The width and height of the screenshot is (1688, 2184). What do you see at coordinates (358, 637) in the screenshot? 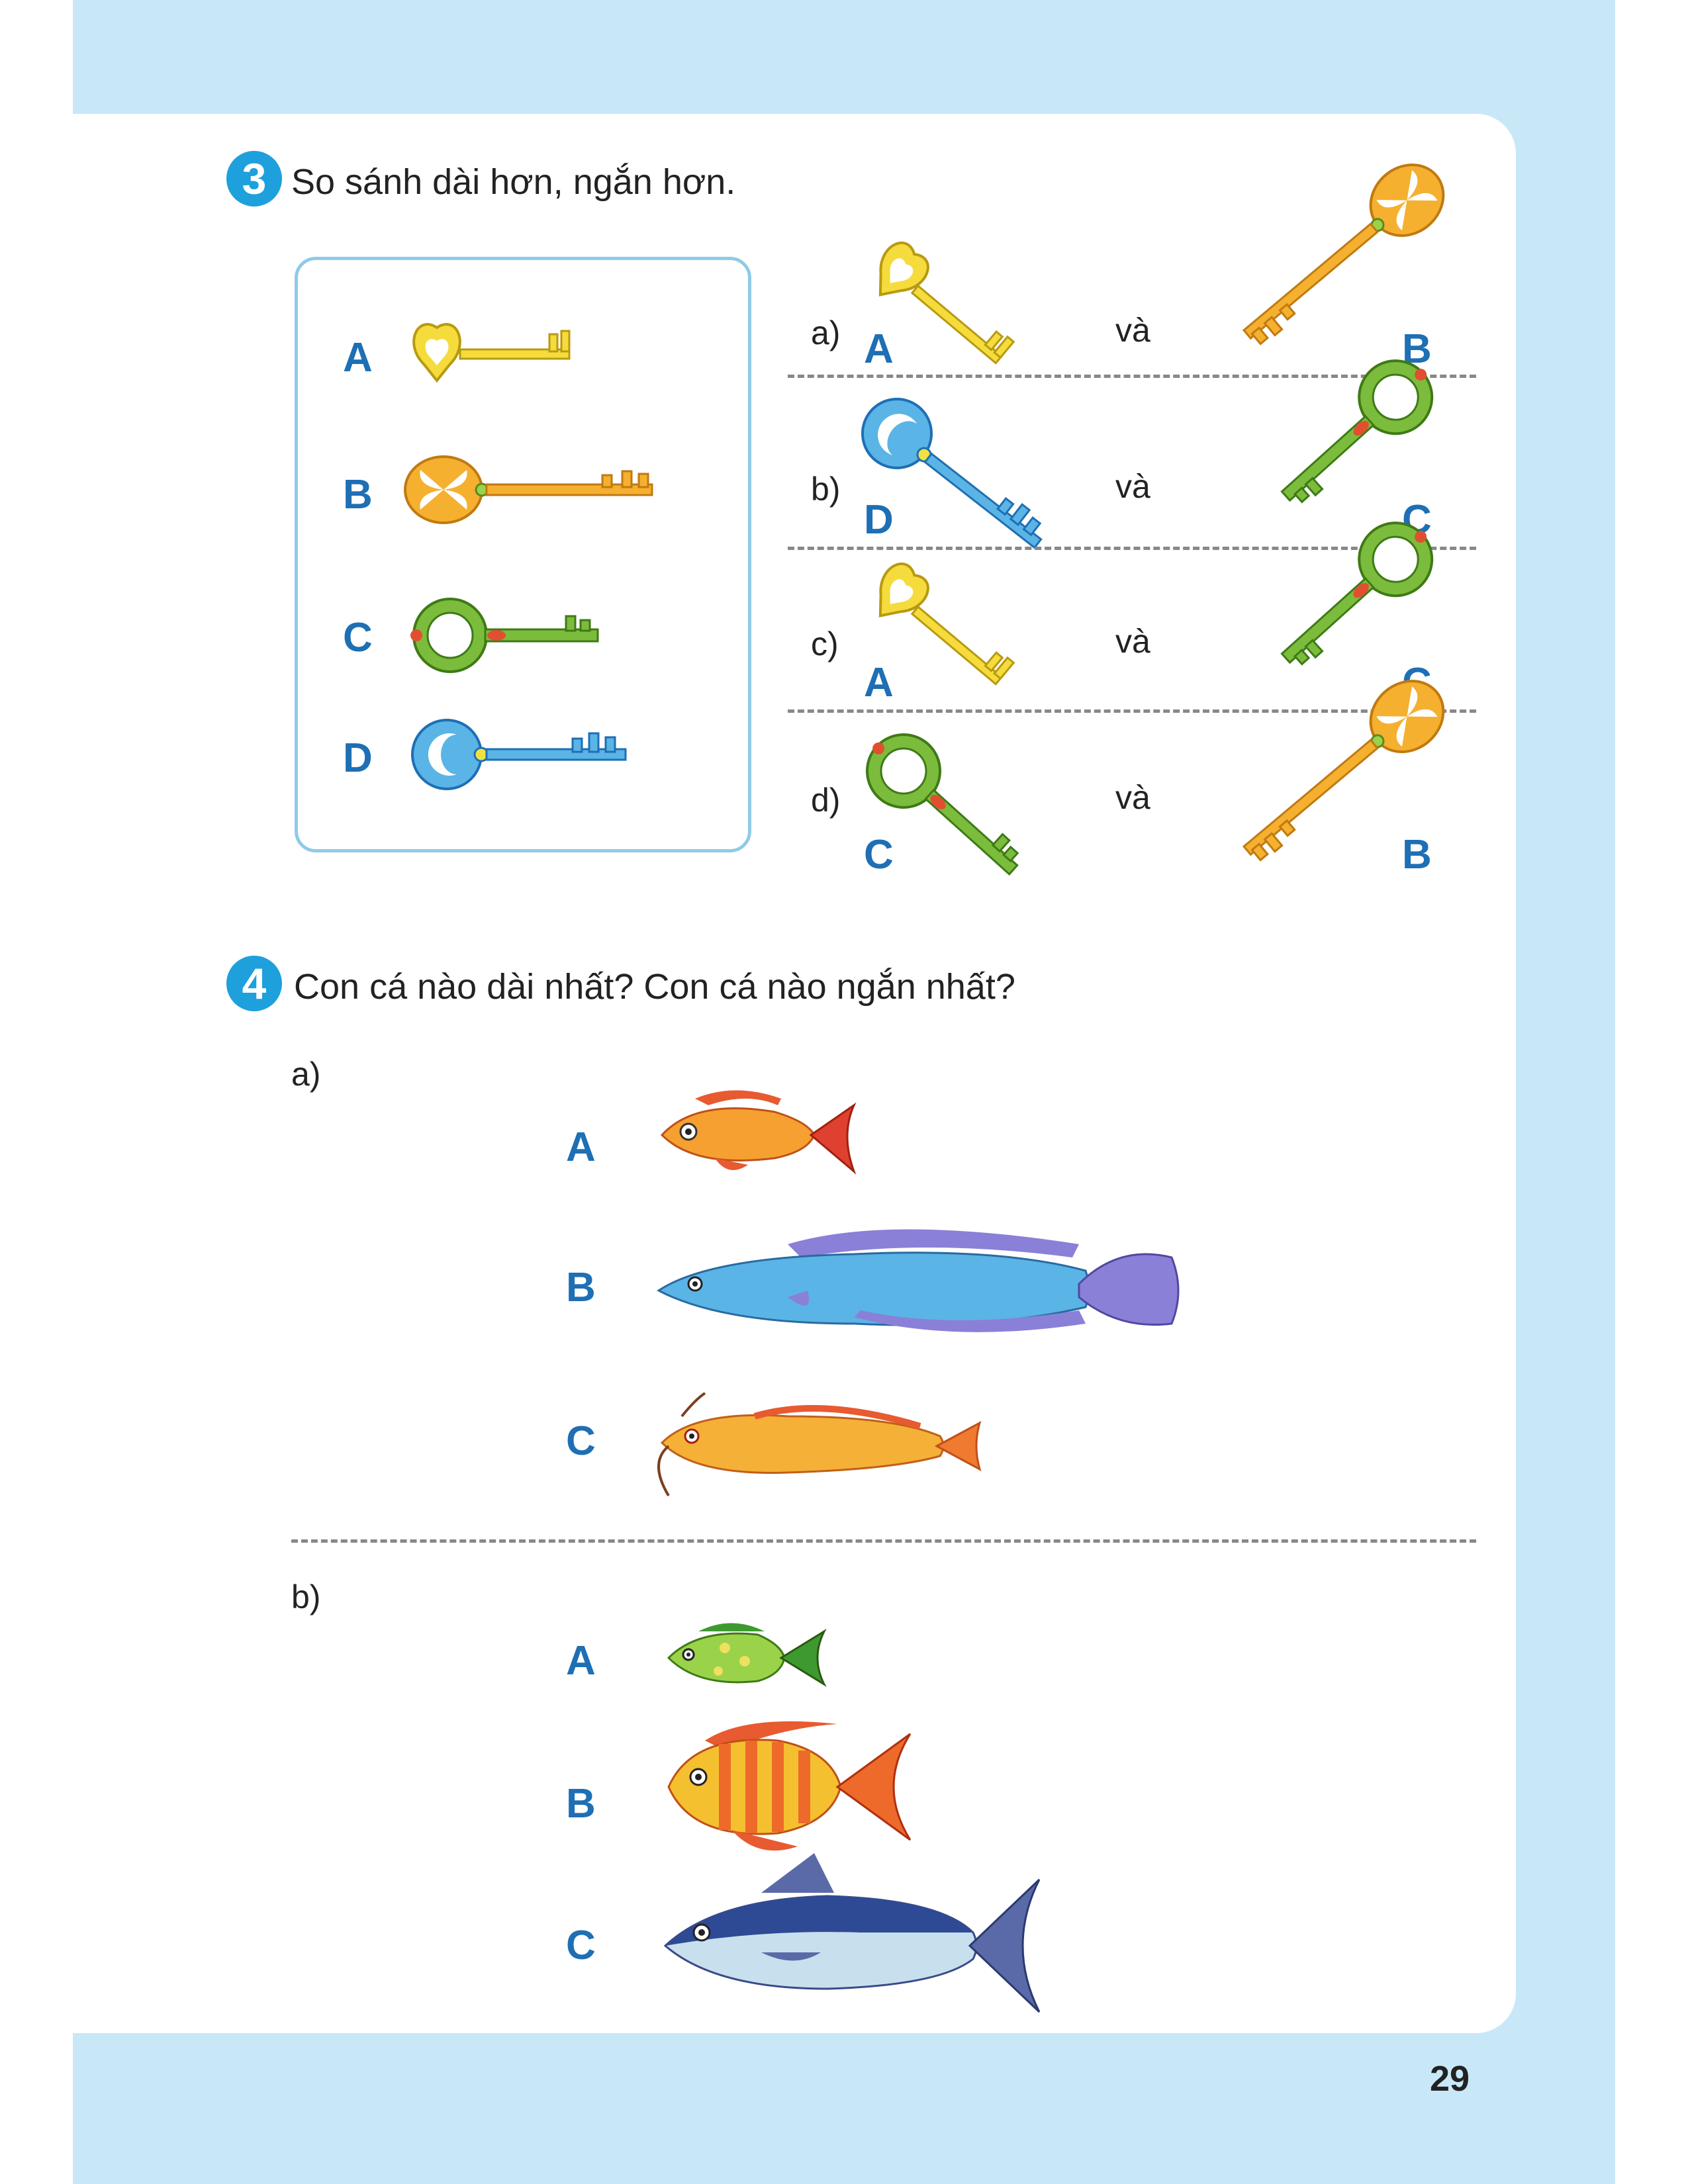
I see `ref-key-label-c: C` at bounding box center [358, 637].